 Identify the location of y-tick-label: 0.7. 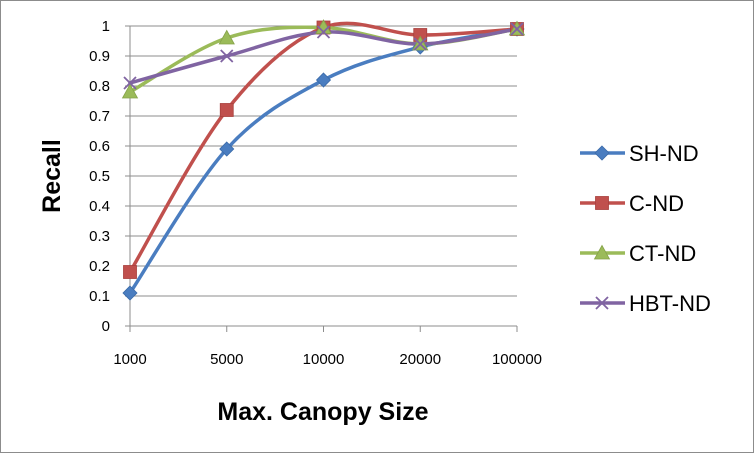
(99, 116).